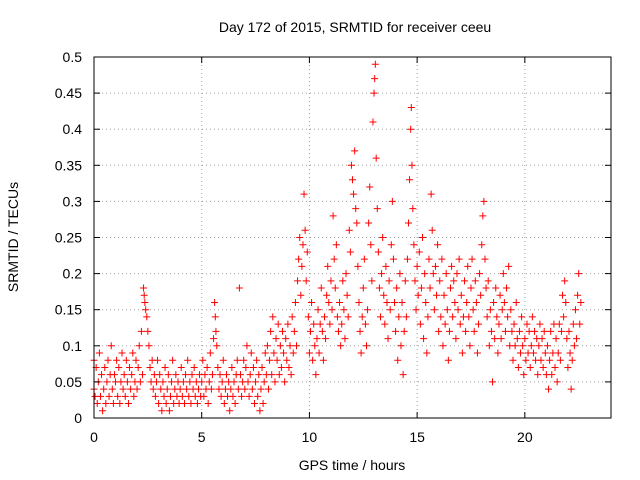  What do you see at coordinates (68, 165) in the screenshot?
I see `y-tick-label: 0.35` at bounding box center [68, 165].